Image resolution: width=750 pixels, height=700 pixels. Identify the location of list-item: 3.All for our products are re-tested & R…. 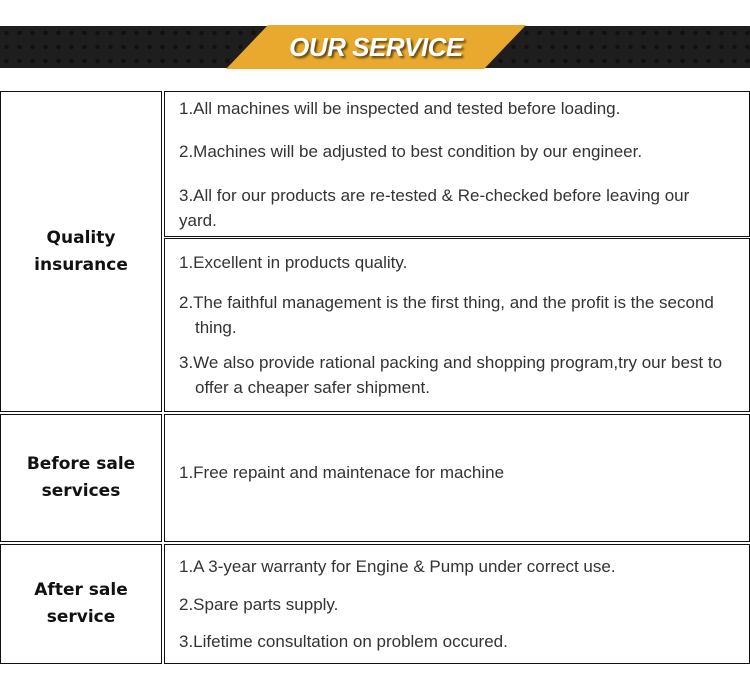
(434, 208).